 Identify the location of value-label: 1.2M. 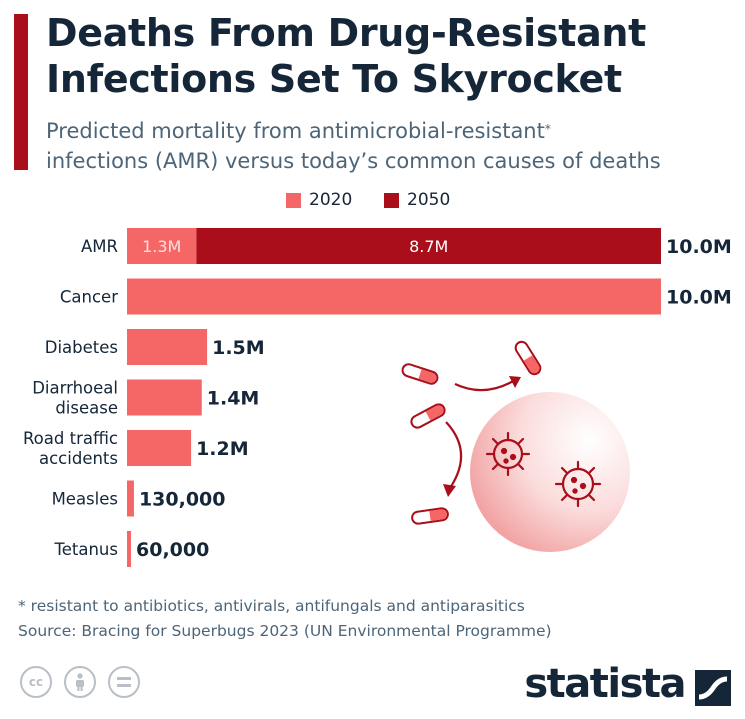
(222, 449).